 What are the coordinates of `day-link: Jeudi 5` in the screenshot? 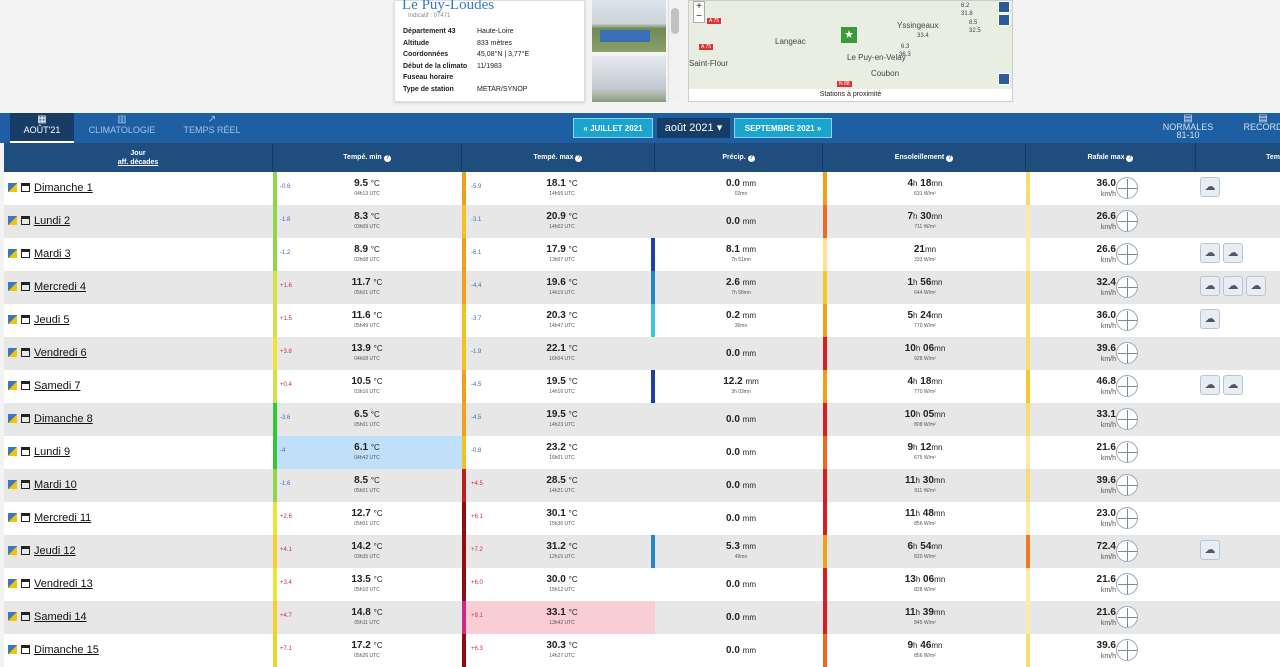 It's located at (138, 320).